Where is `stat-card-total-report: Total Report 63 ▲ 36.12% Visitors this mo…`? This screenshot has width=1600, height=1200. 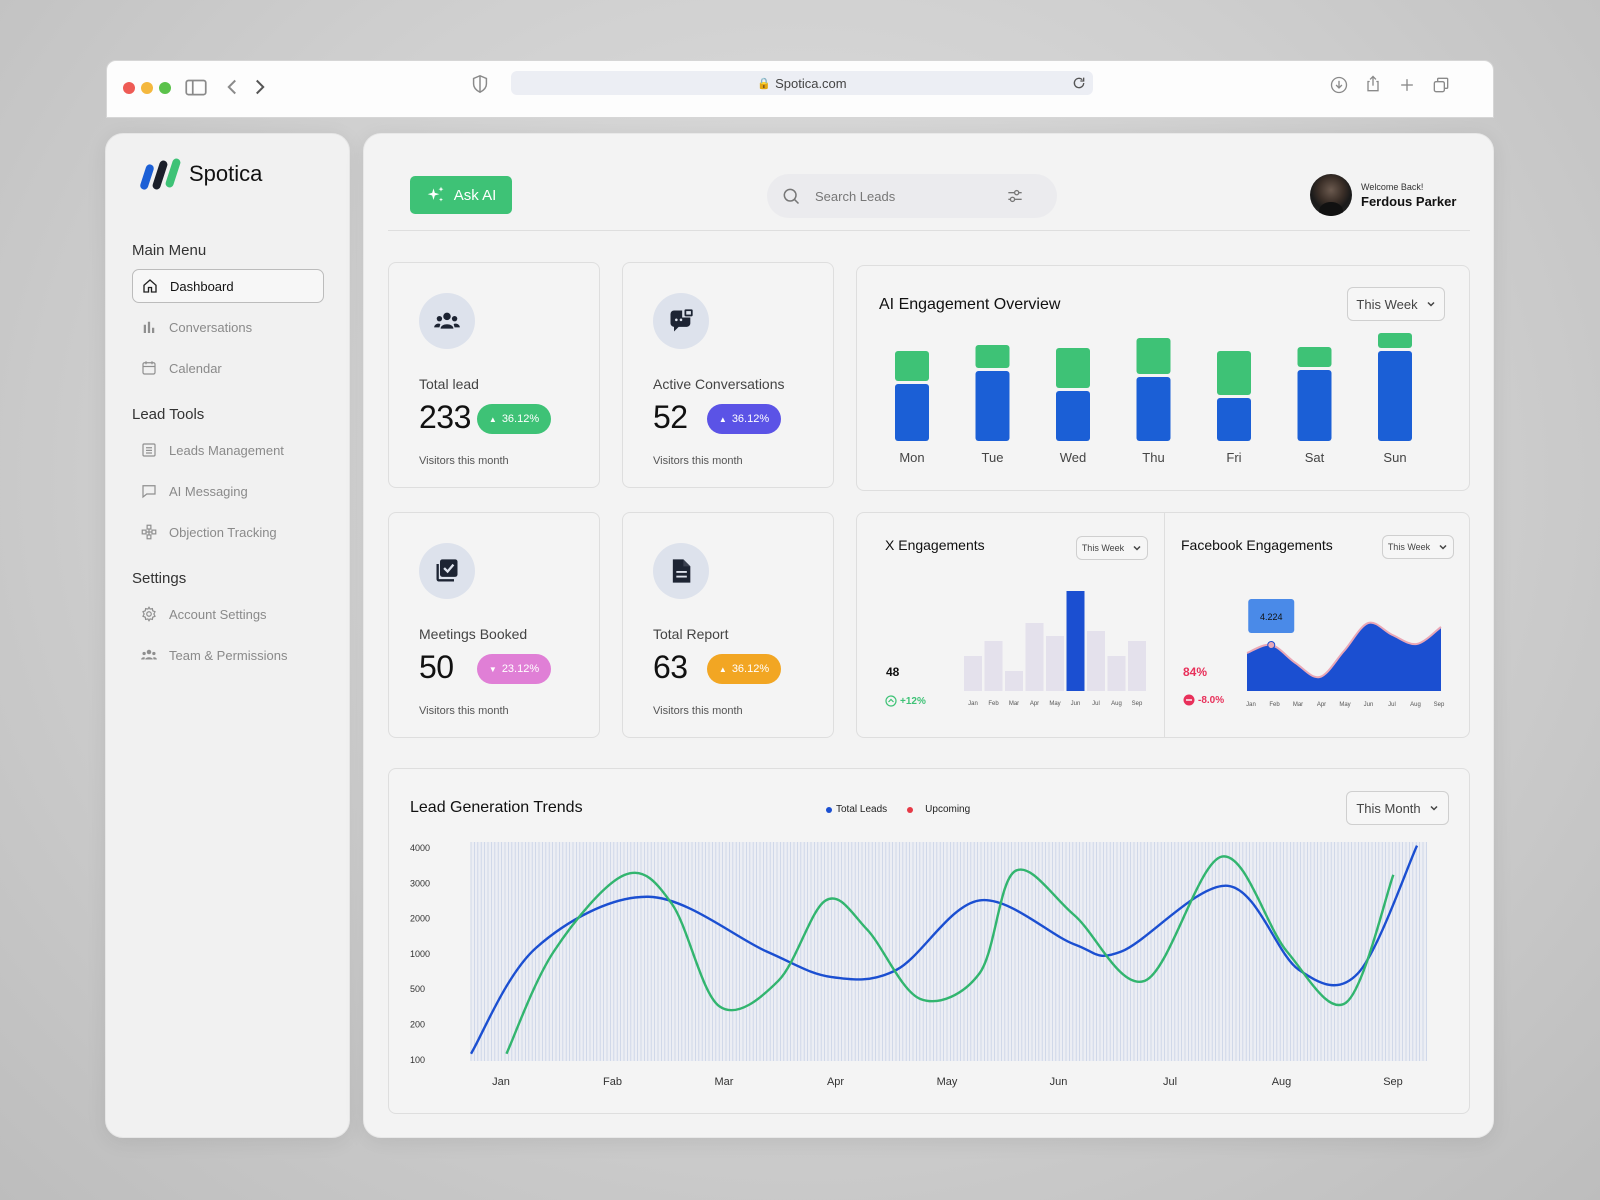
stat-card-total-report: Total Report 63 ▲ 36.12% Visitors this mo… is located at coordinates (728, 625).